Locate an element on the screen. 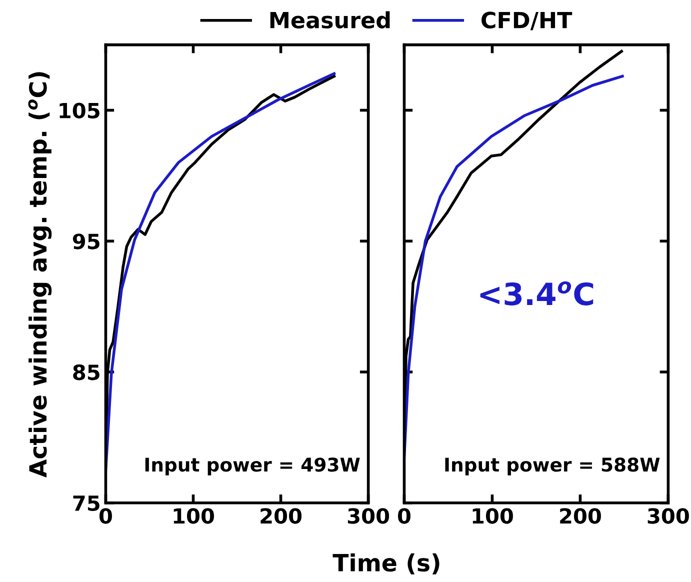  y-axis-title: Active winding avg. temp. ($^{o}$C) is located at coordinates (40, 275).